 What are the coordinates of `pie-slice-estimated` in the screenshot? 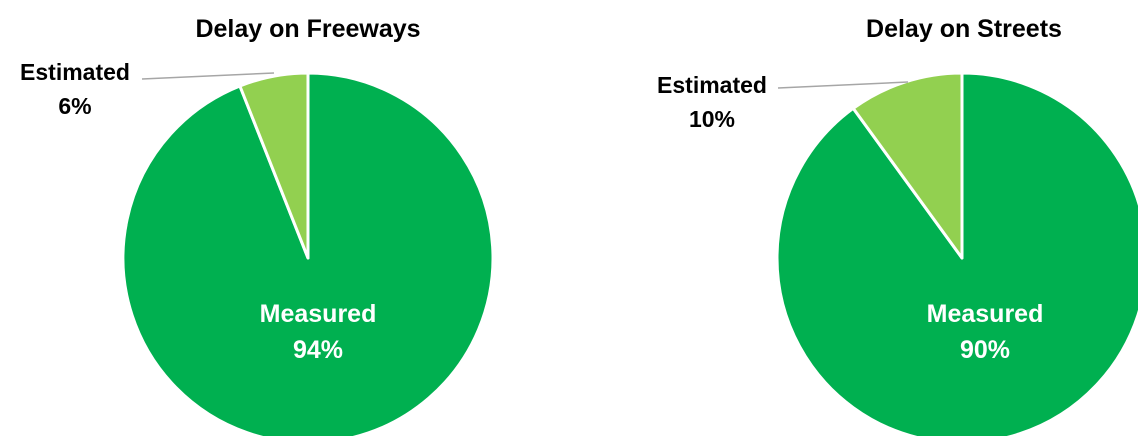 It's located at (274, 165).